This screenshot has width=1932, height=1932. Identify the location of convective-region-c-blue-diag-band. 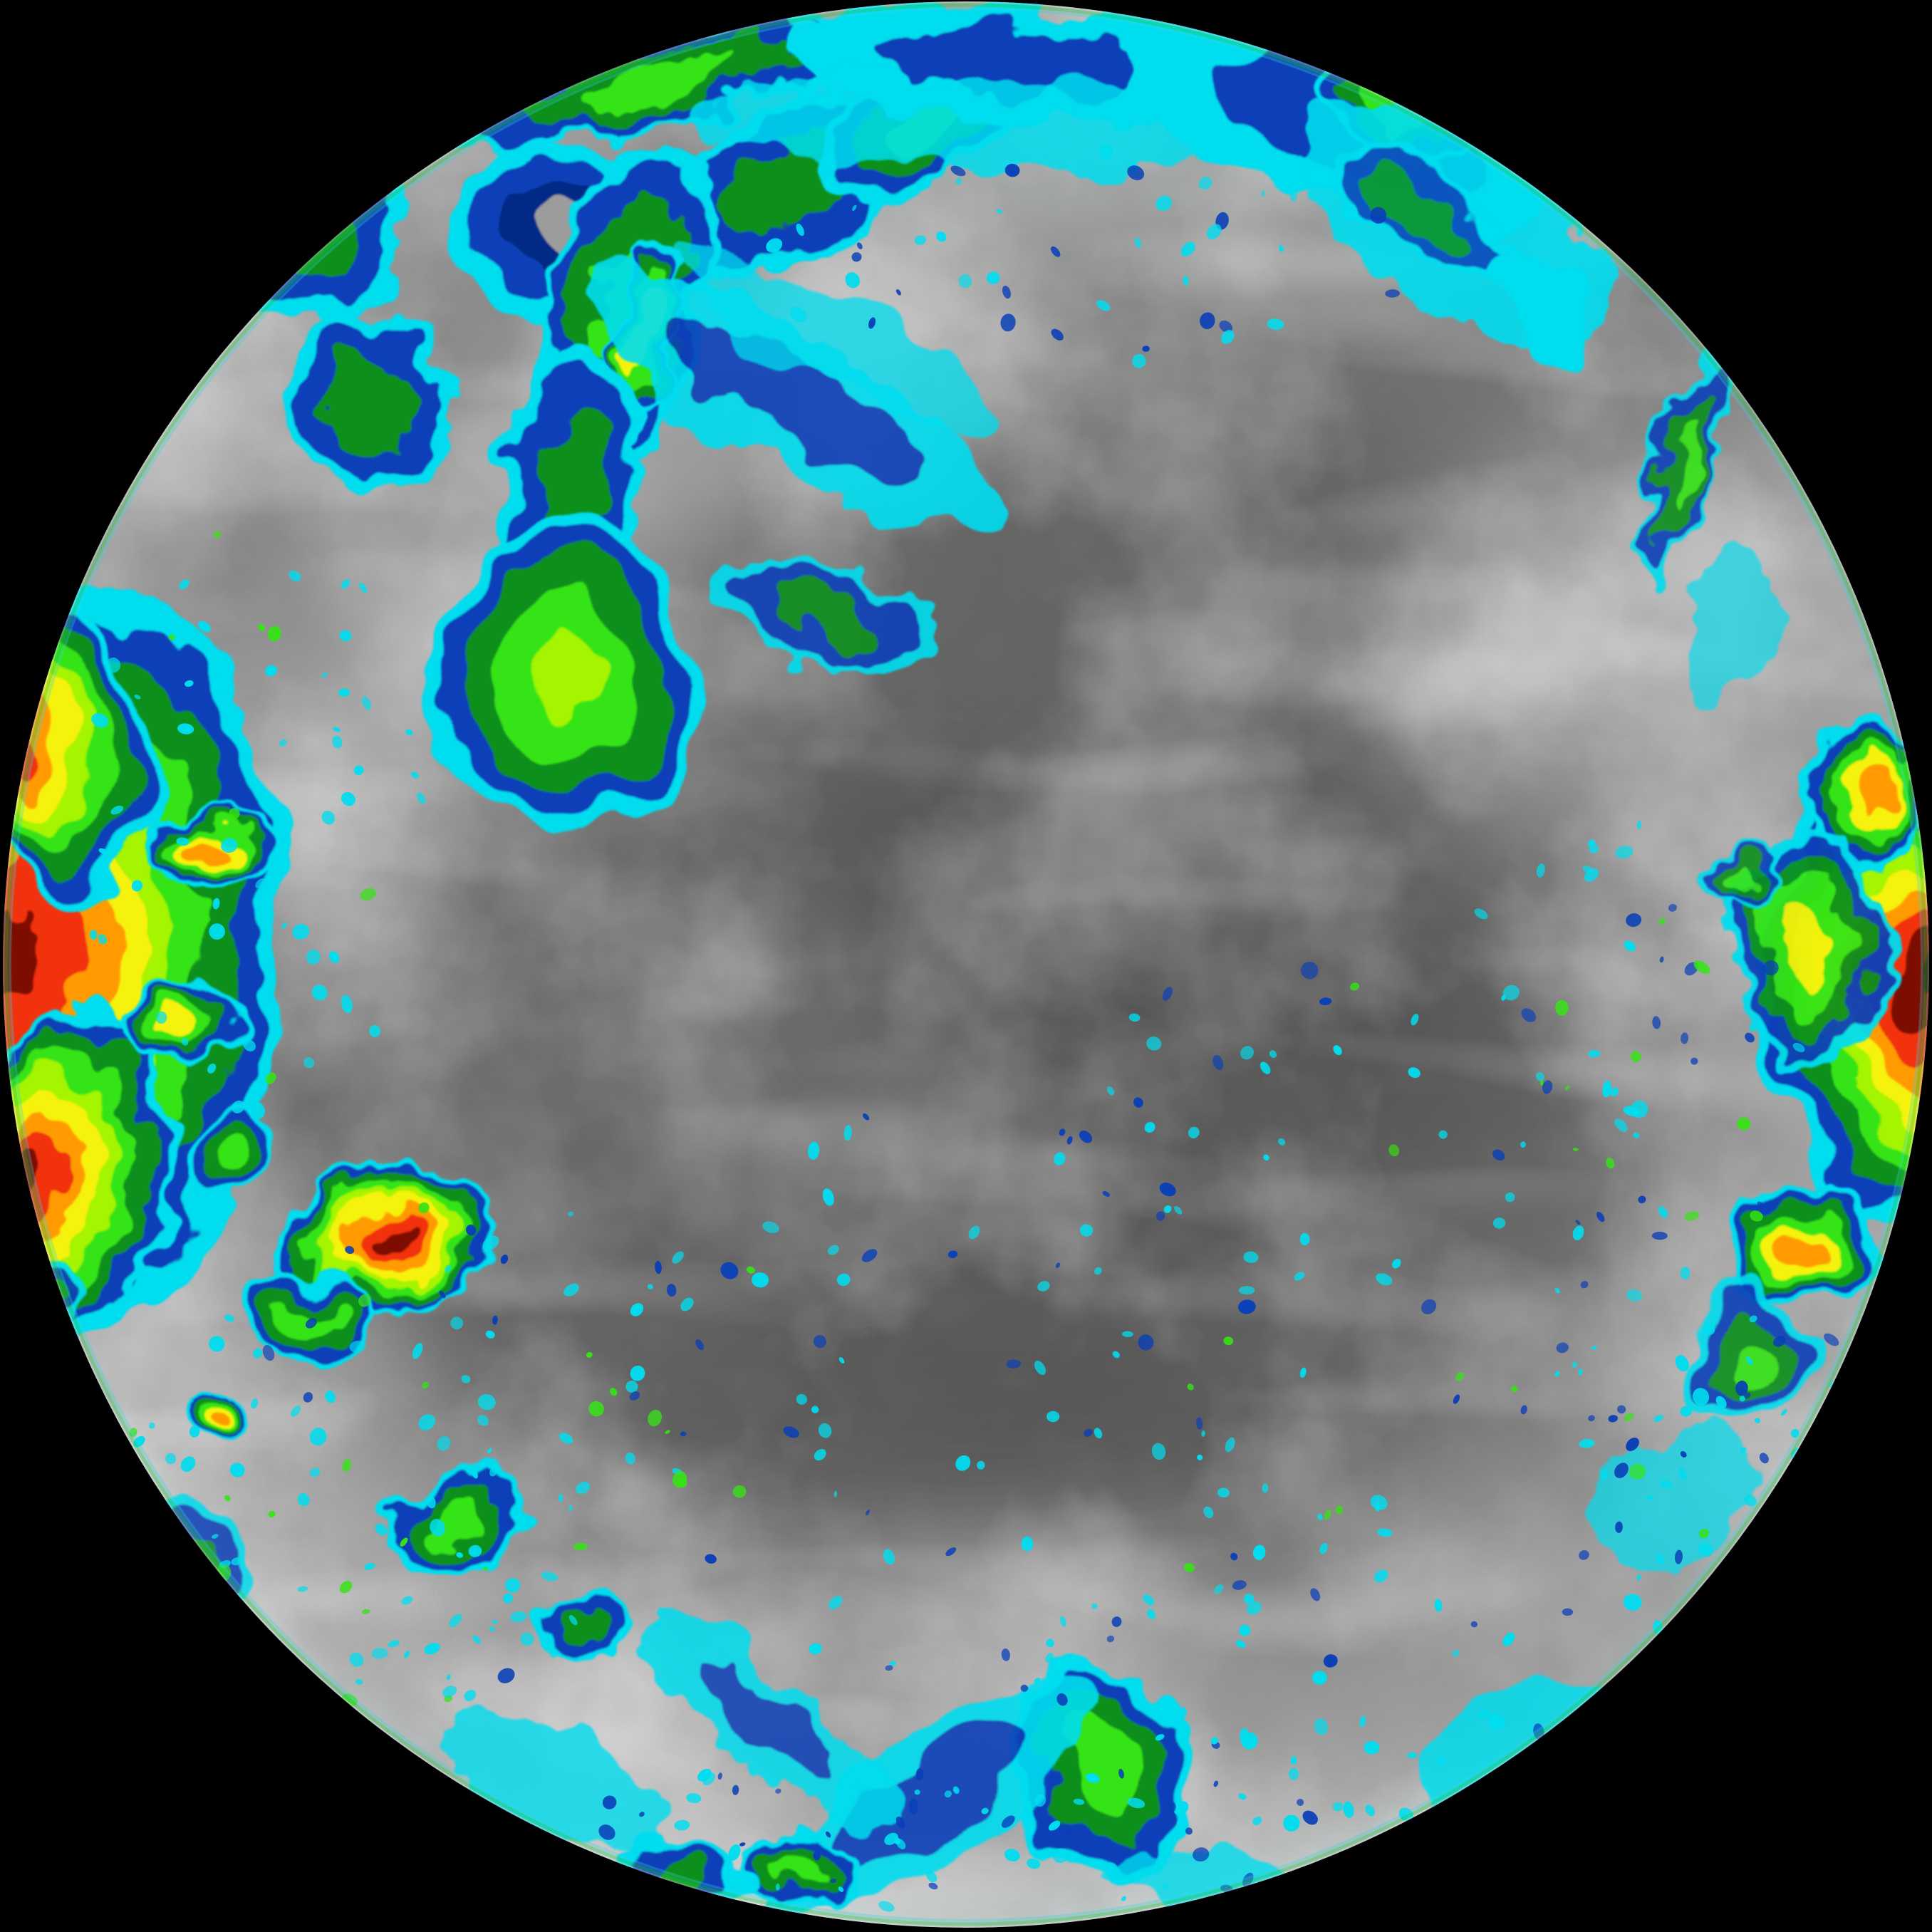
(791, 399).